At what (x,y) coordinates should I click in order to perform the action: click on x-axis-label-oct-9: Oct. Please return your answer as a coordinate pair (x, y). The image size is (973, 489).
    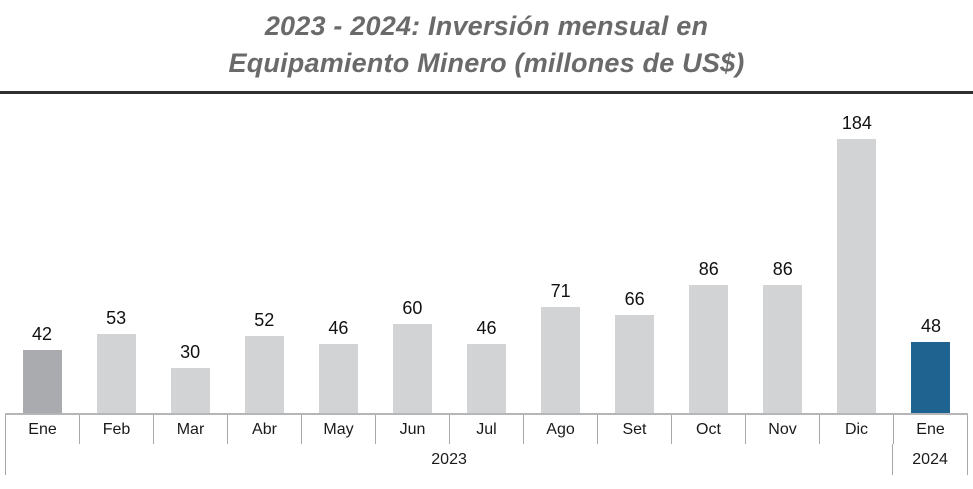
    Looking at the image, I should click on (709, 429).